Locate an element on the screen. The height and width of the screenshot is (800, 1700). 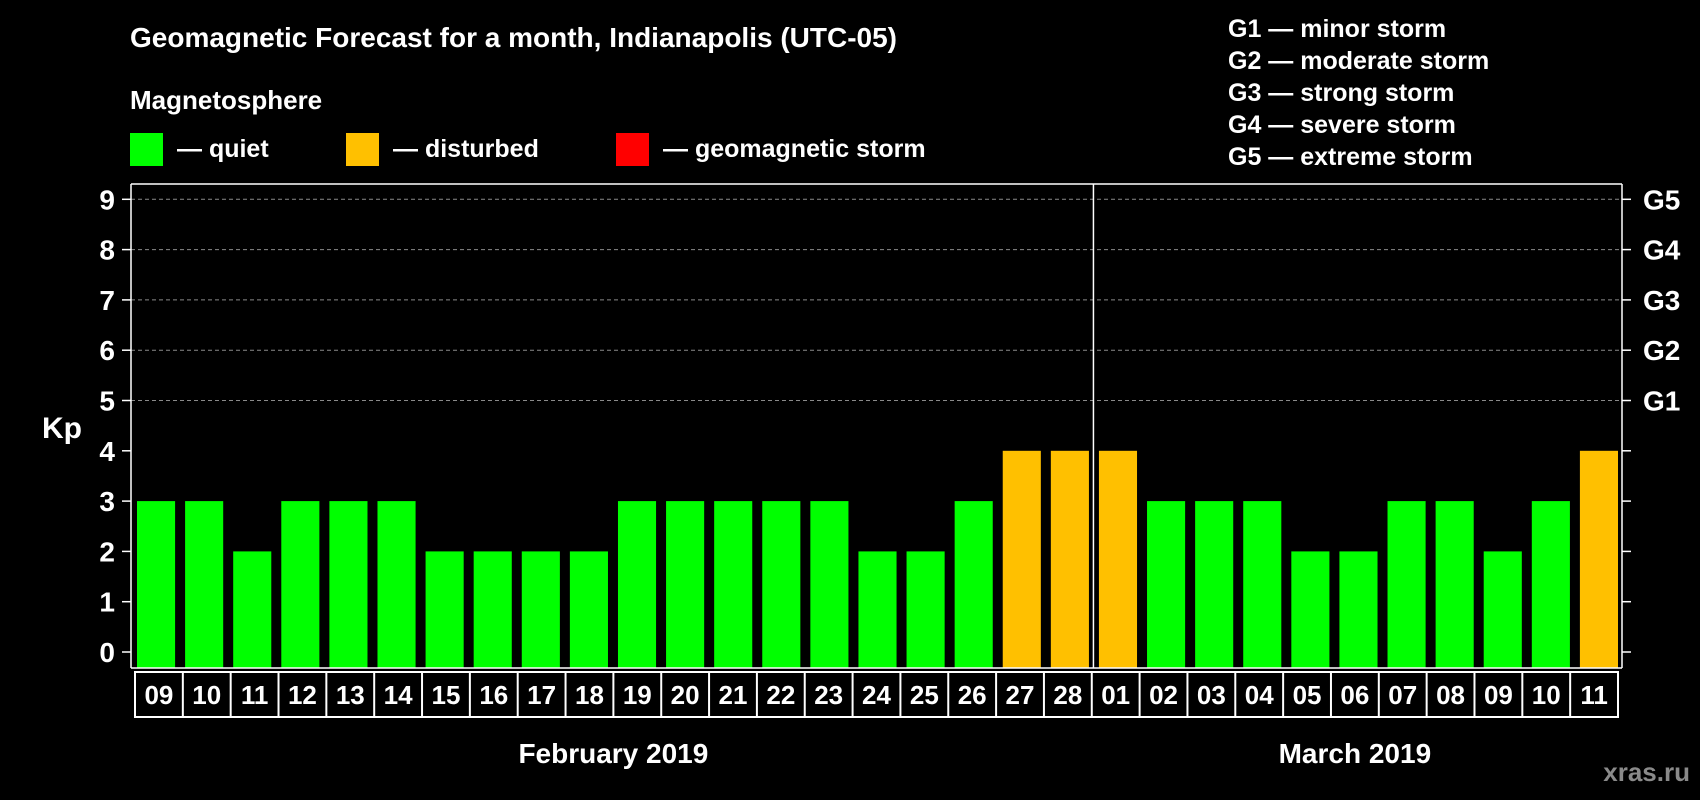
x-tick-label: 03 is located at coordinates (1211, 695).